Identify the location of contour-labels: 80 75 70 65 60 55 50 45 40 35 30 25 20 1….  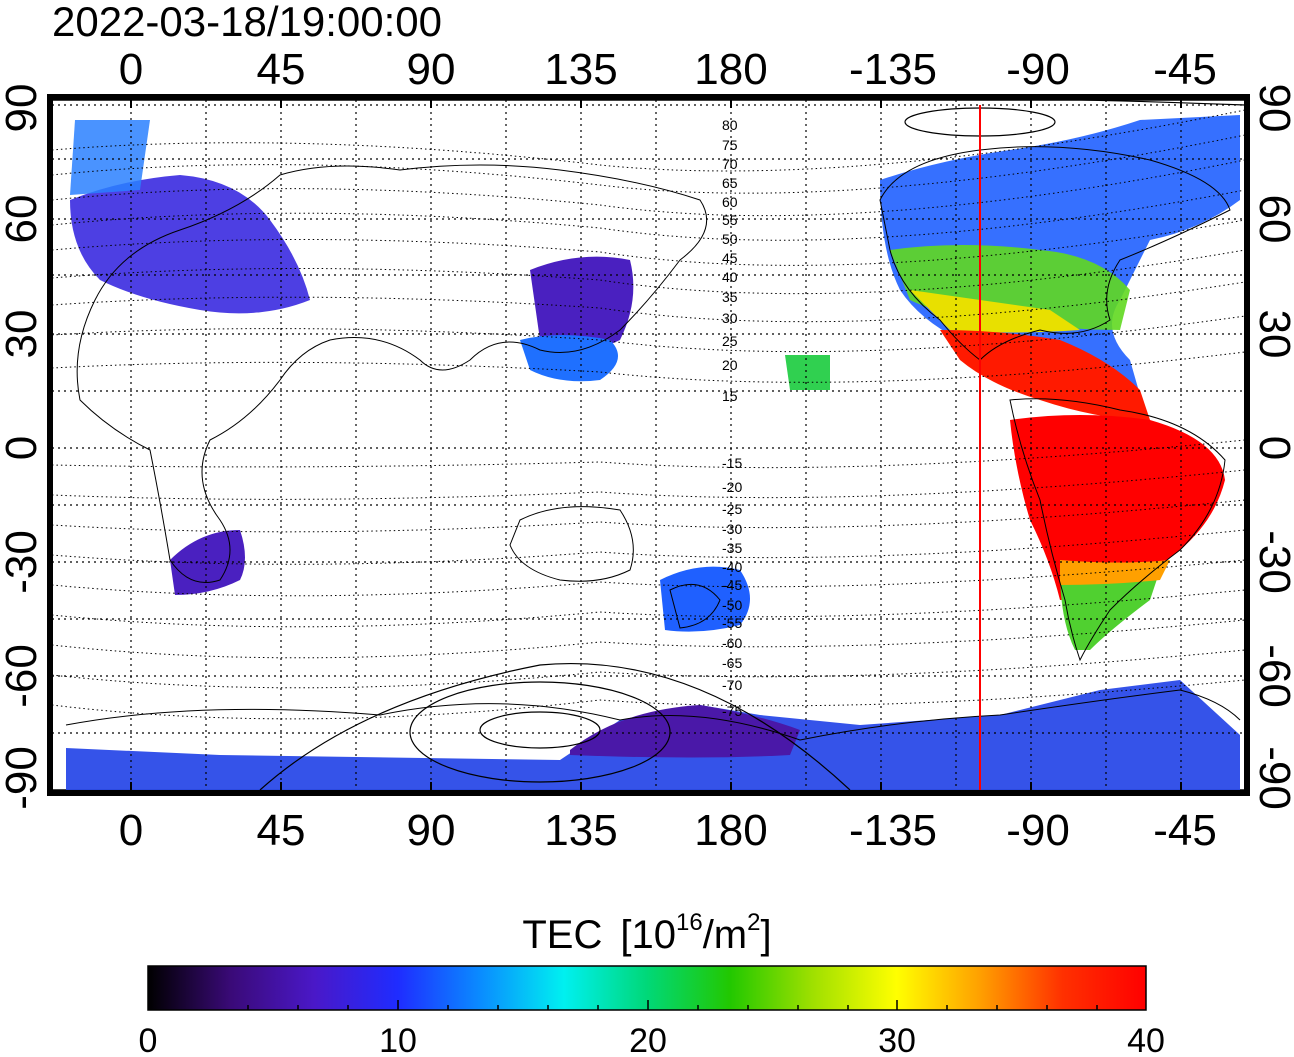
(732, 418).